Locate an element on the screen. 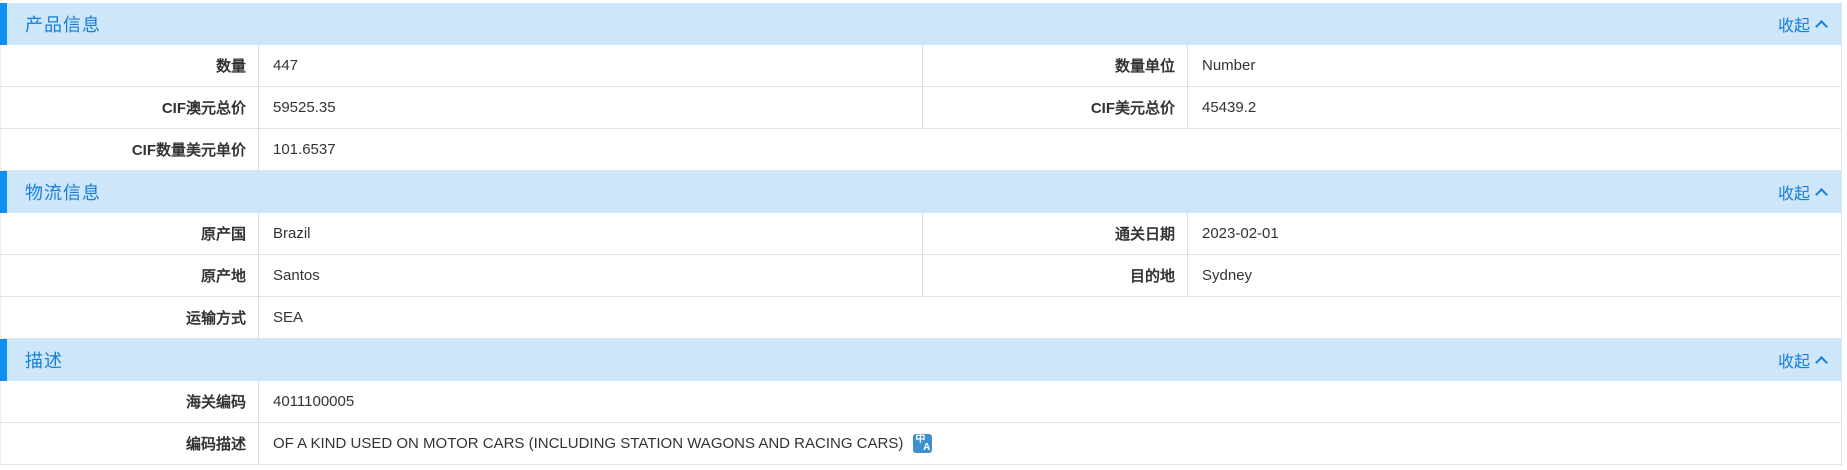 The width and height of the screenshot is (1847, 470). field-label-clearance-date: 通关日期 is located at coordinates (1055, 233).